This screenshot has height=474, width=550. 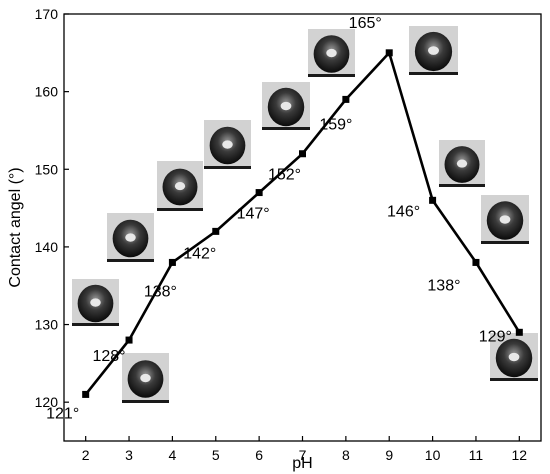 I want to click on x-tick-label: 10, so click(x=433, y=455).